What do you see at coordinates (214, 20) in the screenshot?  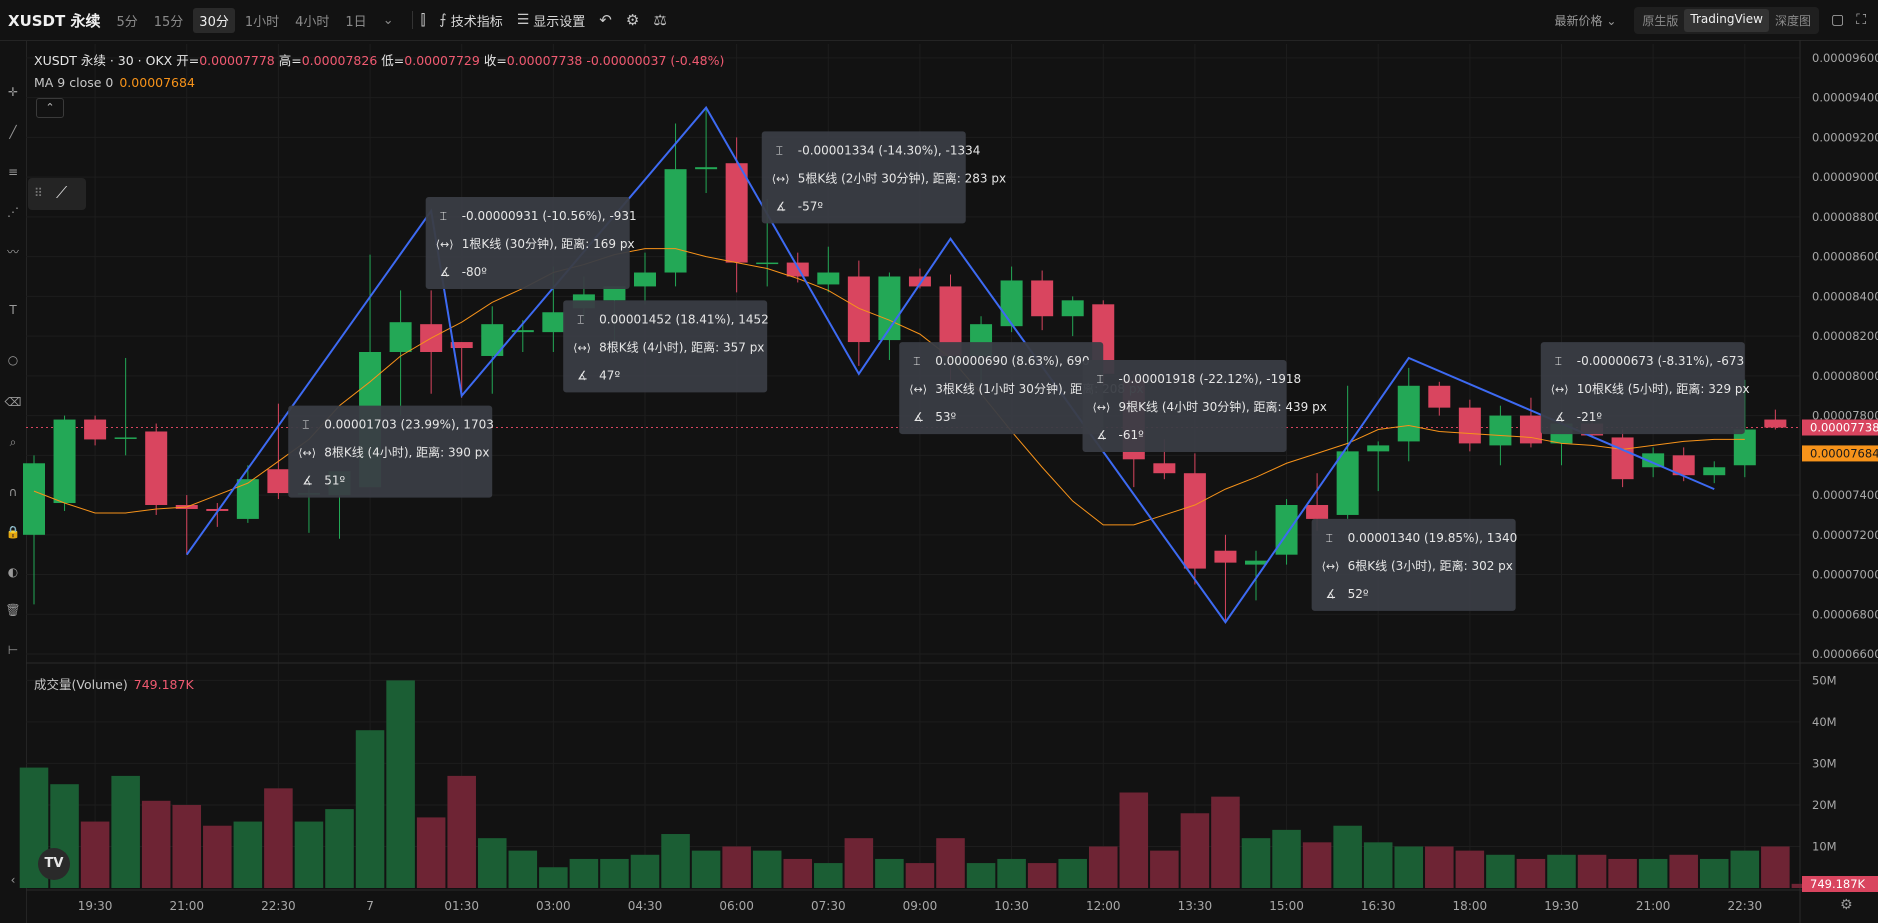 I see `timeframe-30m: 30分` at bounding box center [214, 20].